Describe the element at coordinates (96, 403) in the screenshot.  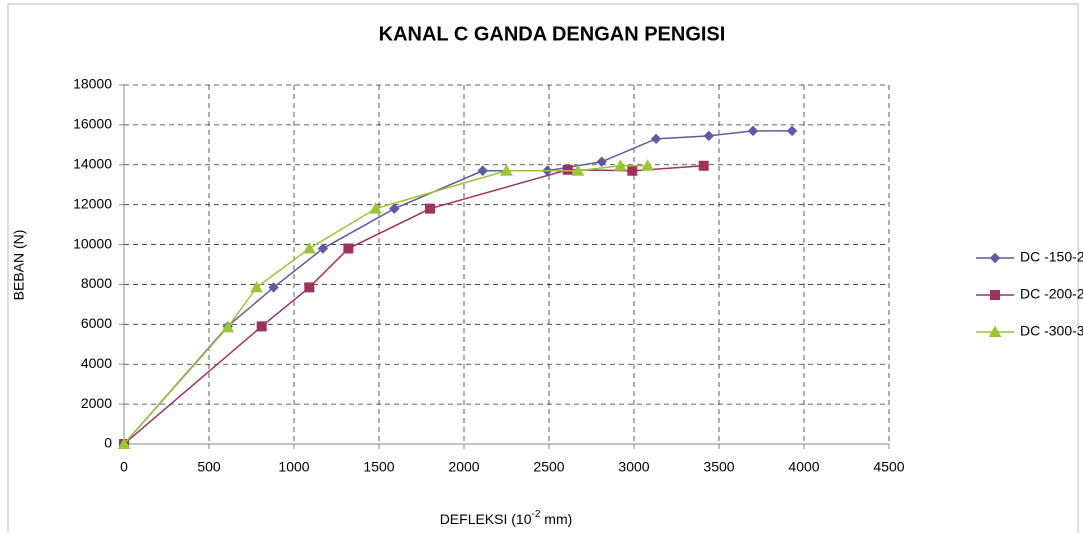
I see `y-tick-label: 2000` at that location.